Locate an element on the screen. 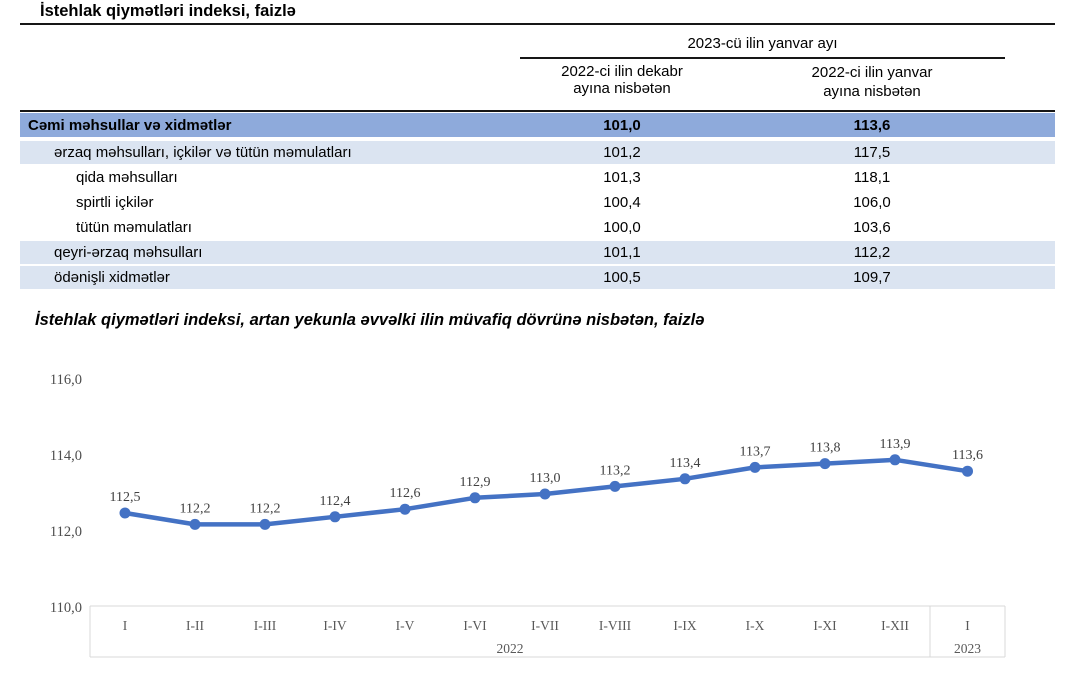 The image size is (1070, 692). x-axis-month-label: I-IV is located at coordinates (334, 625).